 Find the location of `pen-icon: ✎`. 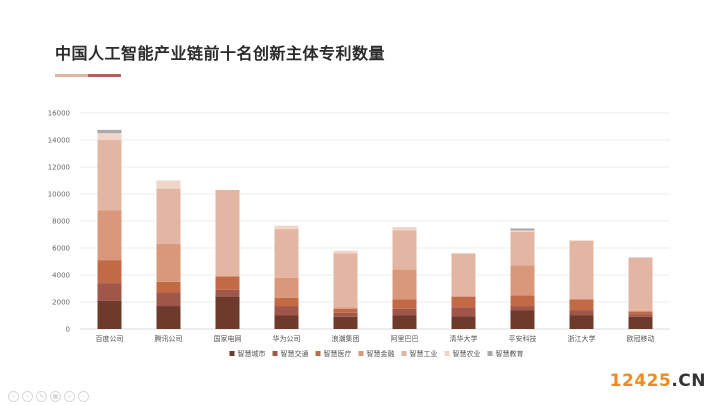

pen-icon: ✎ is located at coordinates (41, 396).